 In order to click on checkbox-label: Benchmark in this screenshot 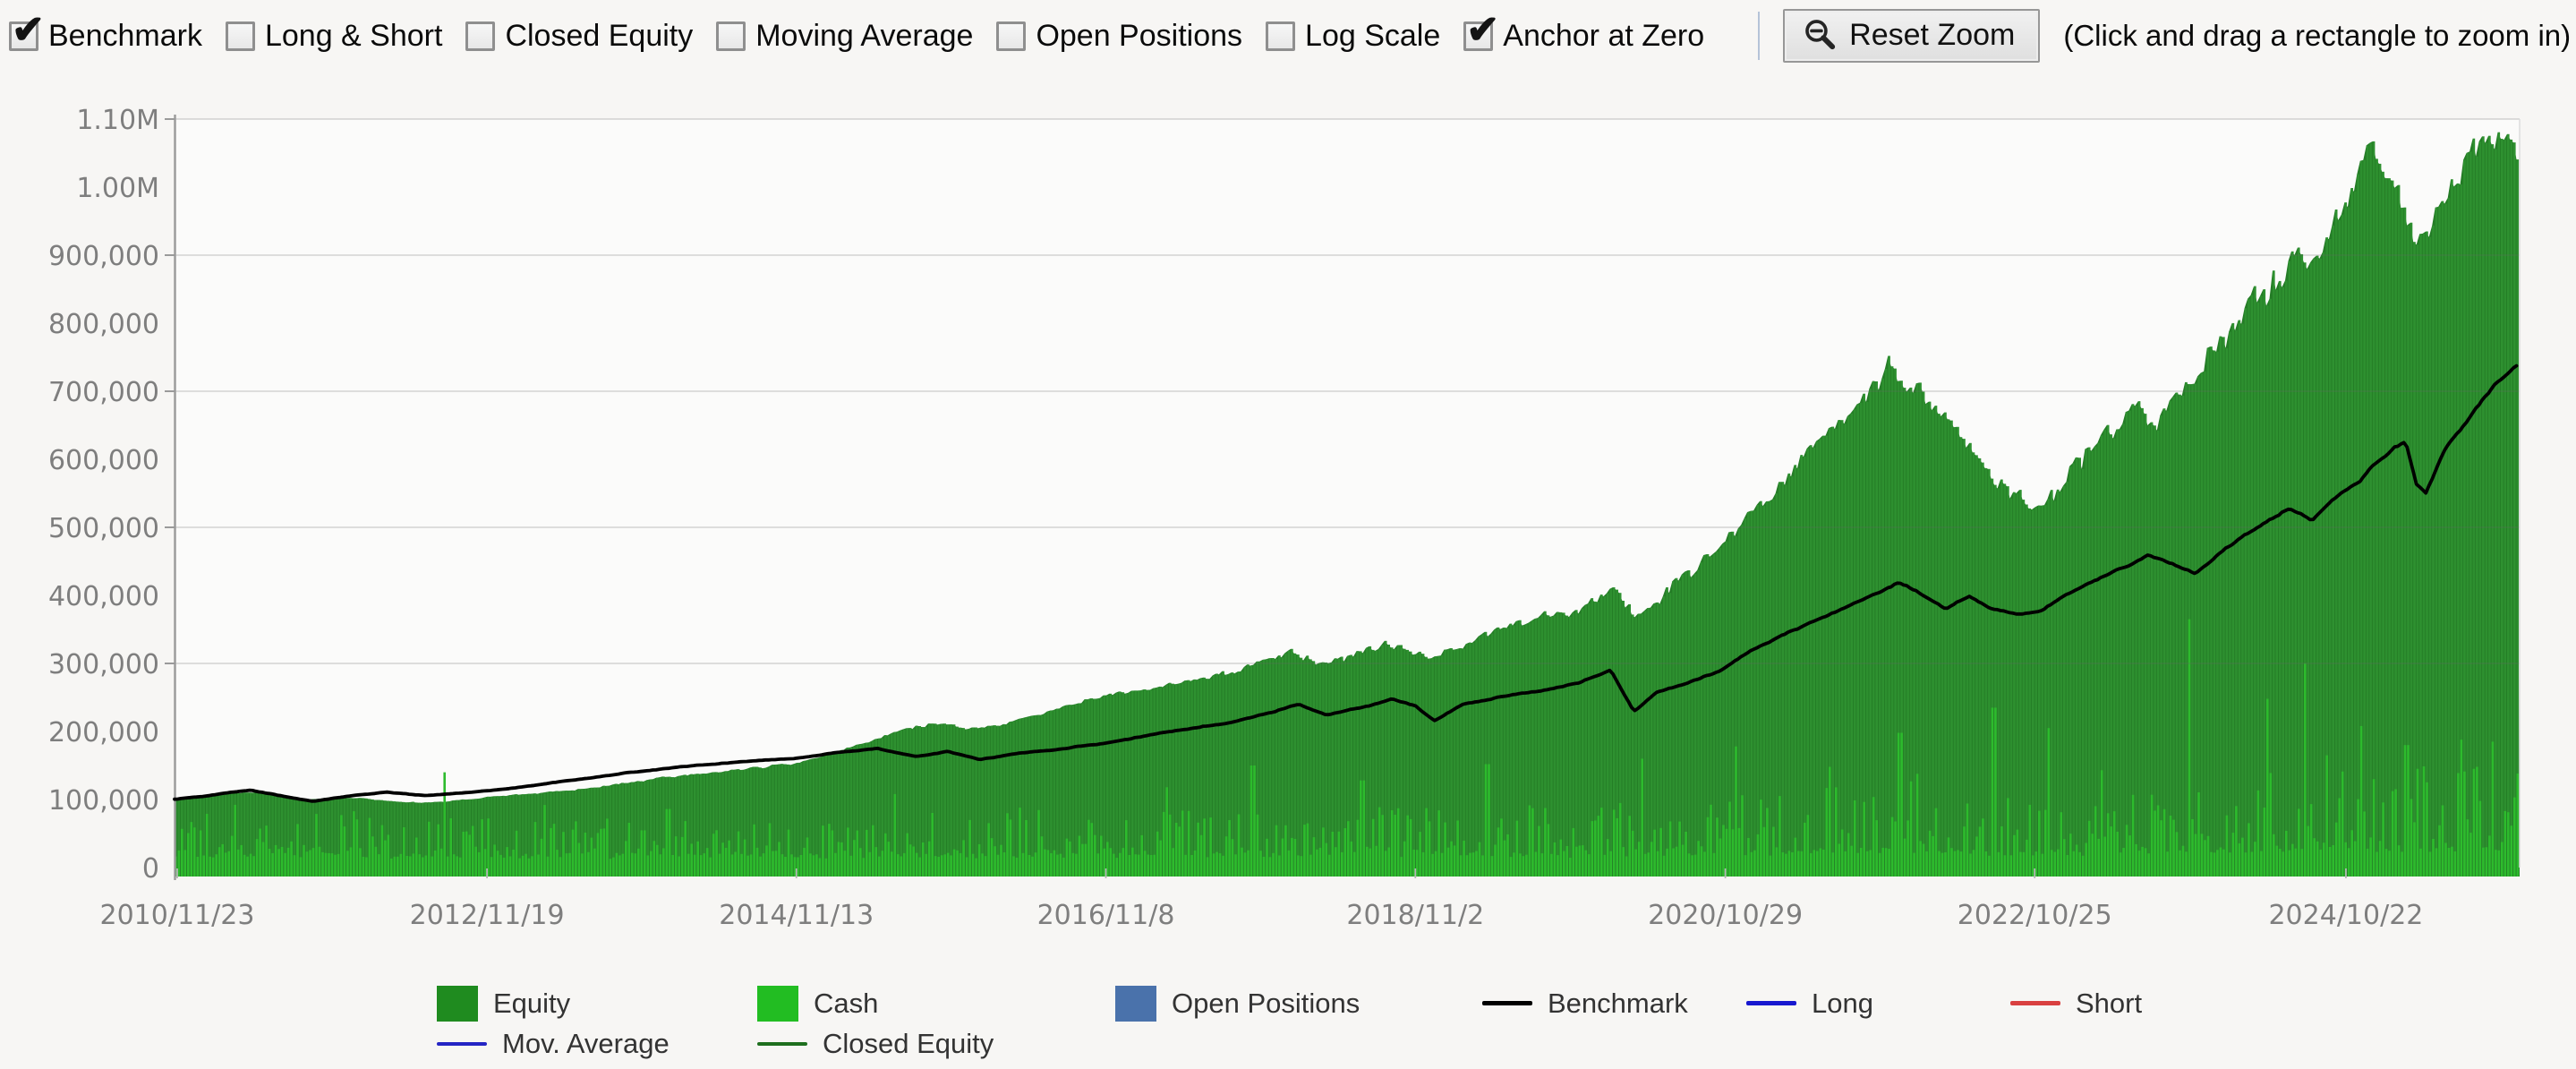, I will do `click(125, 35)`.